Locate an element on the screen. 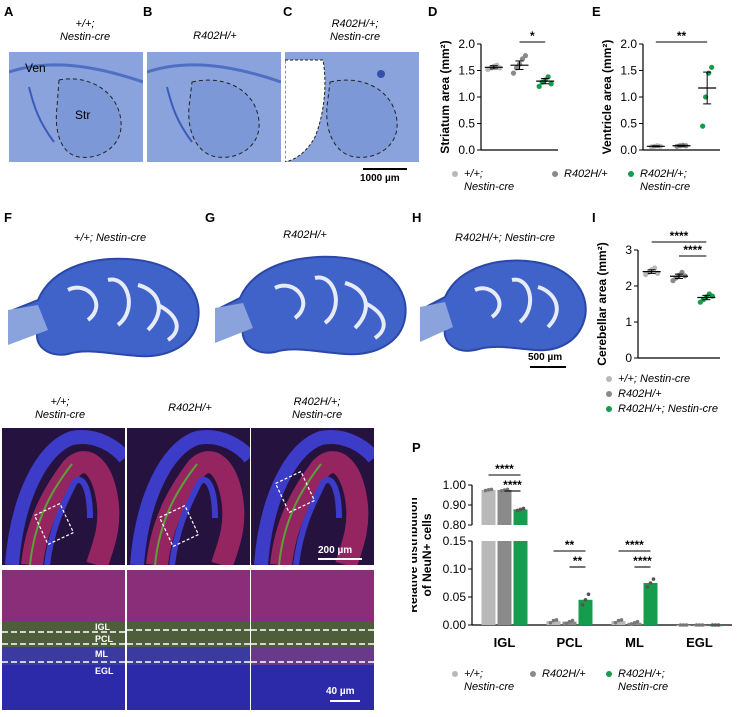  genotype-label-l: R402H/+; Nestin-cre is located at coordinates (317, 409).